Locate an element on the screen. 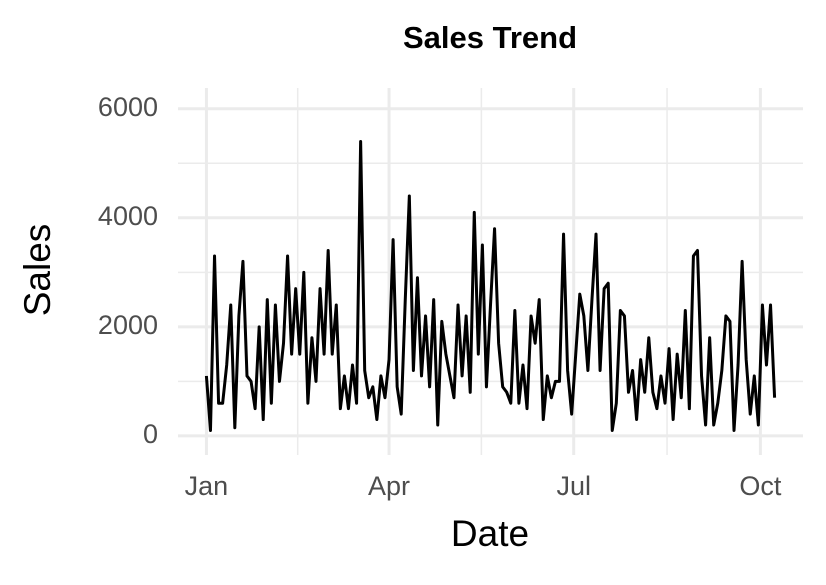 The width and height of the screenshot is (826, 585). y-tick-label: 4000 is located at coordinates (128, 216).